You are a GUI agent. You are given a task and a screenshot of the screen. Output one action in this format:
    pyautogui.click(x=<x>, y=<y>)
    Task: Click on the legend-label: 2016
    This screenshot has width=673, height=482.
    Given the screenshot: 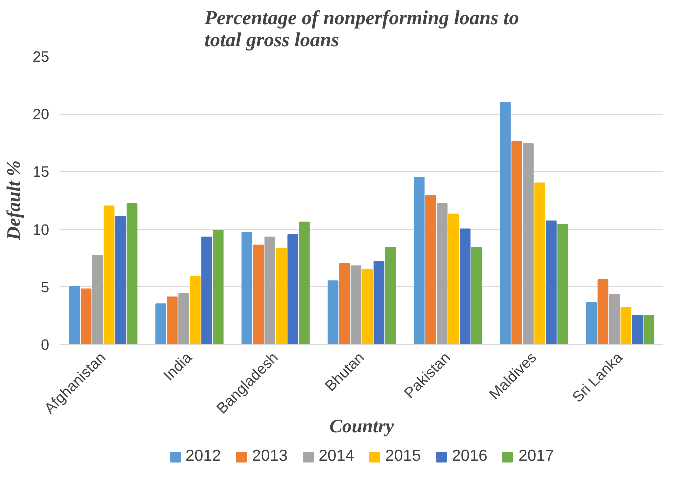 What is the action you would take?
    pyautogui.click(x=470, y=457)
    